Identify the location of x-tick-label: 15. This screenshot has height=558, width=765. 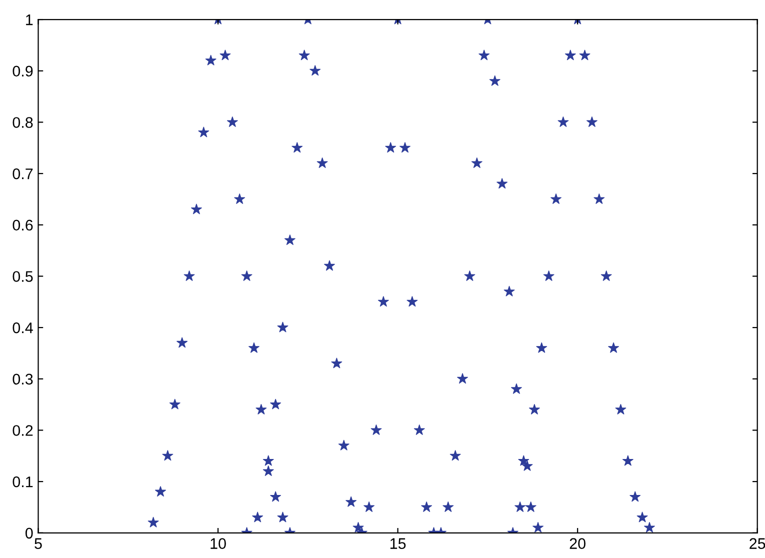
(398, 543).